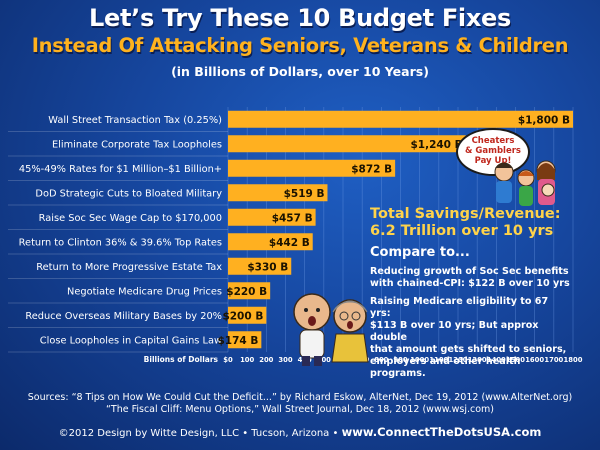 This screenshot has width=600, height=450. What do you see at coordinates (573, 360) in the screenshot?
I see `tick-label: 1800` at bounding box center [573, 360].